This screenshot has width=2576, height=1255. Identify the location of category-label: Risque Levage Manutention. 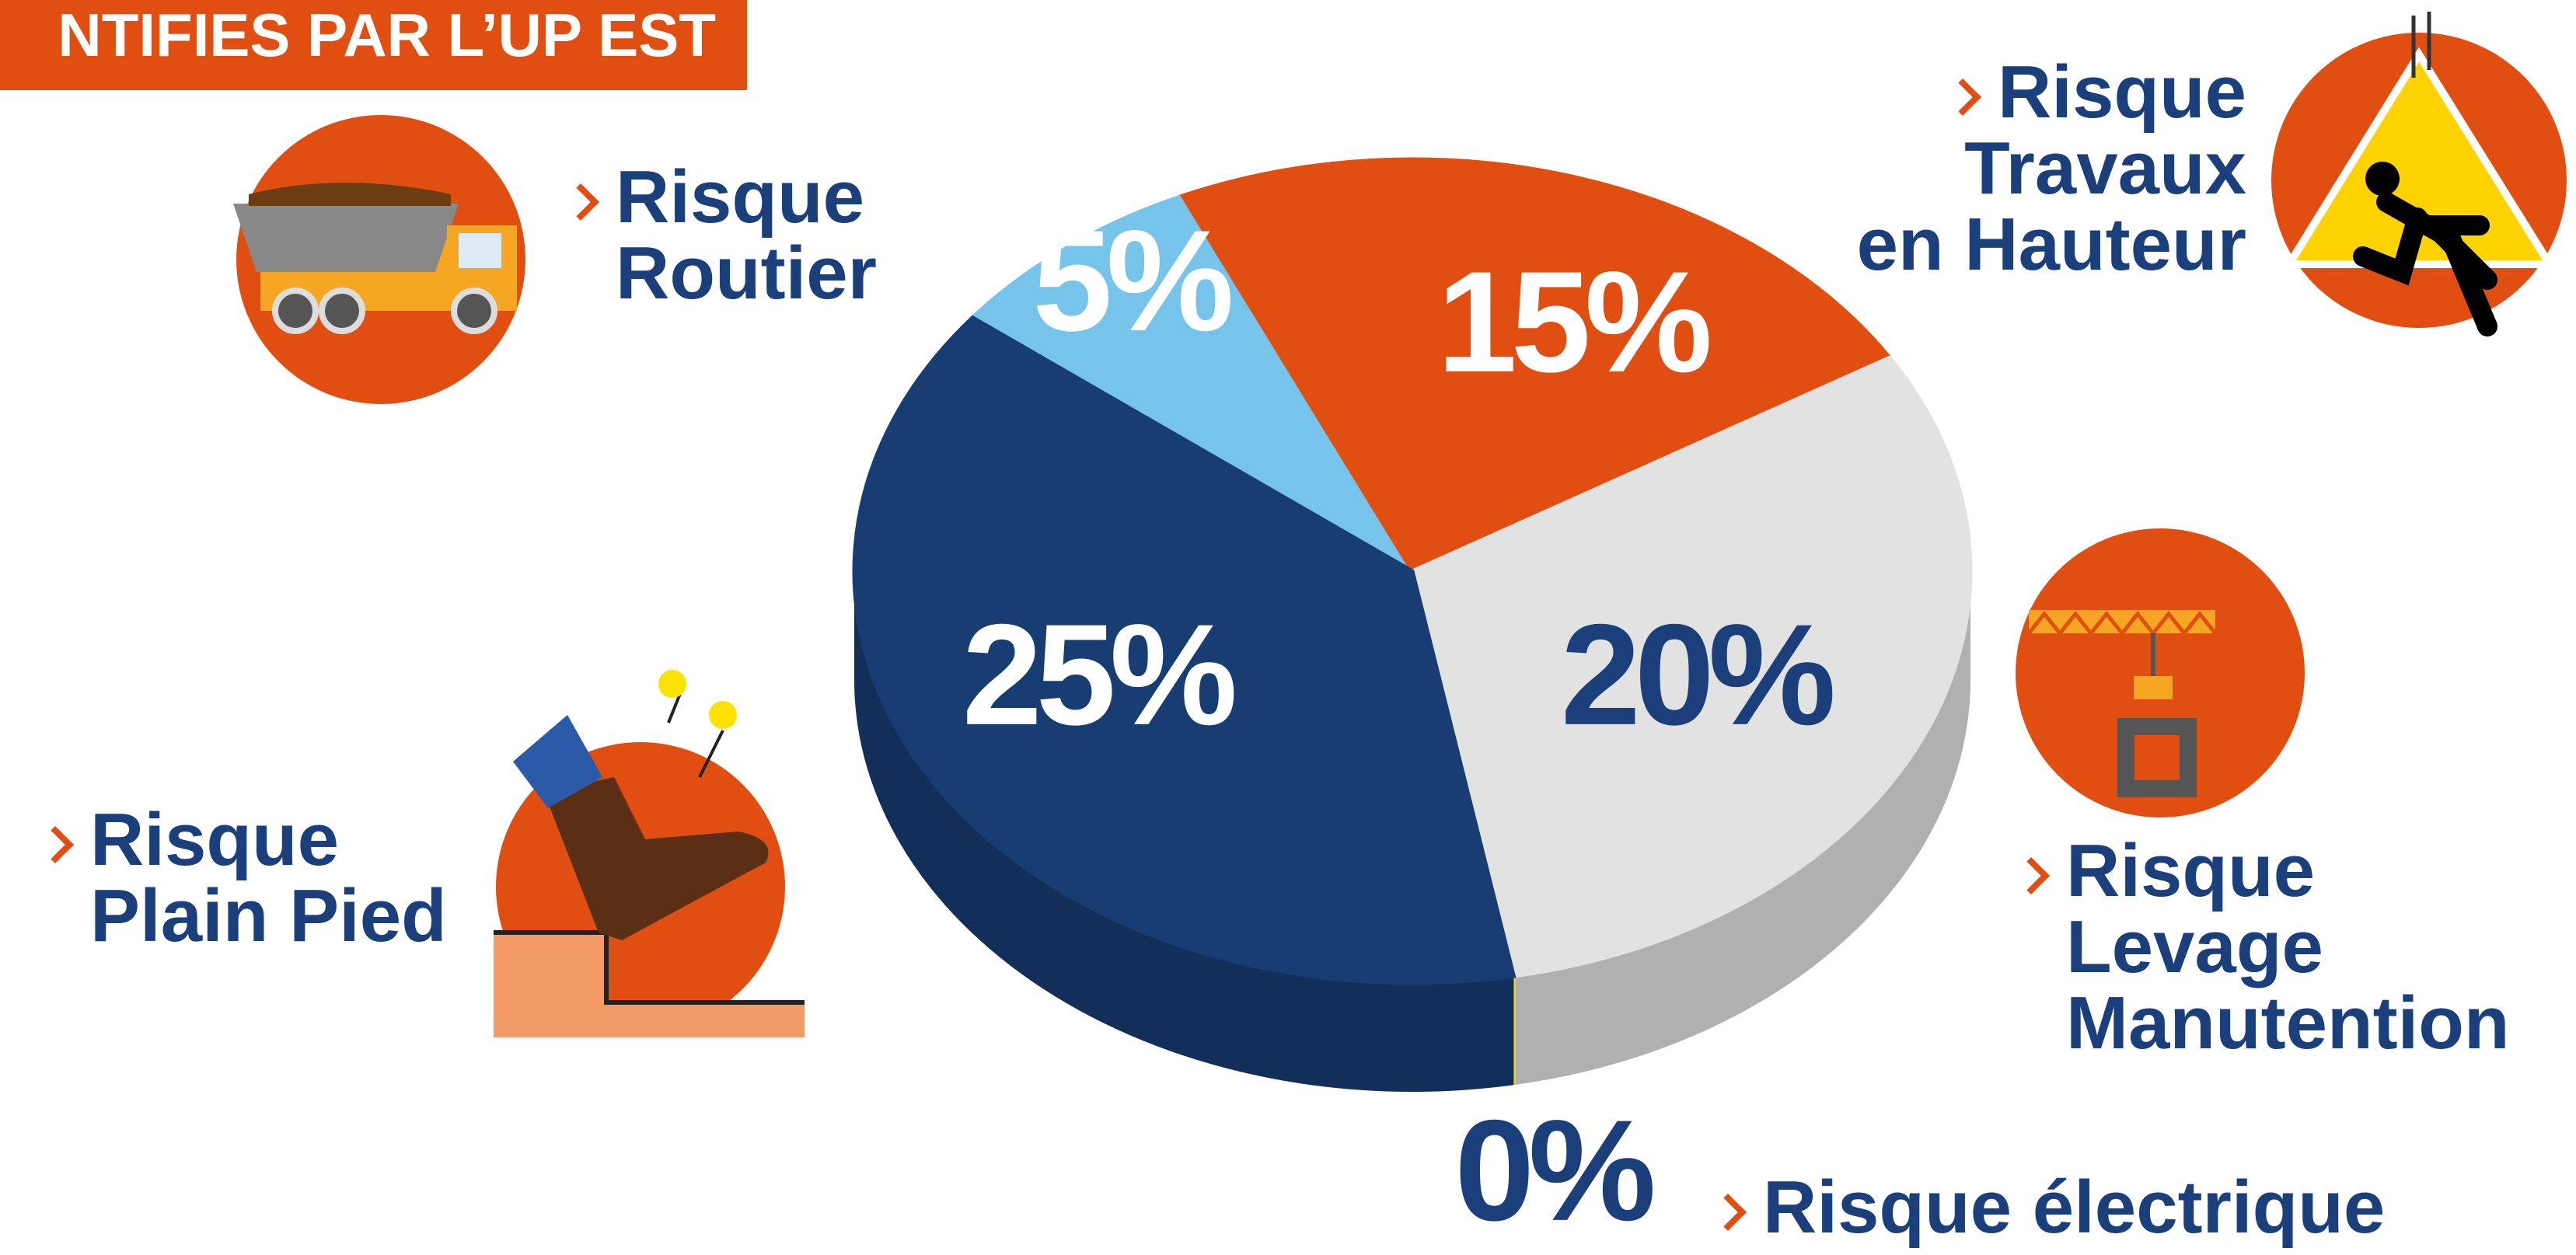
(2288, 947).